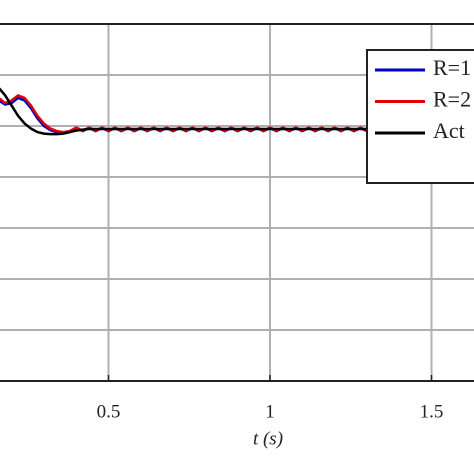  What do you see at coordinates (268, 438) in the screenshot?
I see `x-axis-label: t (s)` at bounding box center [268, 438].